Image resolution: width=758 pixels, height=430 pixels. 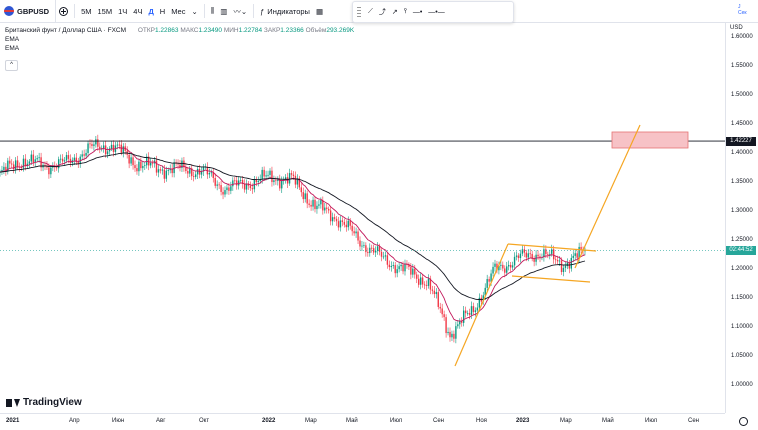 What do you see at coordinates (742, 182) in the screenshot?
I see `price-tick-label: 1.35000` at bounding box center [742, 182].